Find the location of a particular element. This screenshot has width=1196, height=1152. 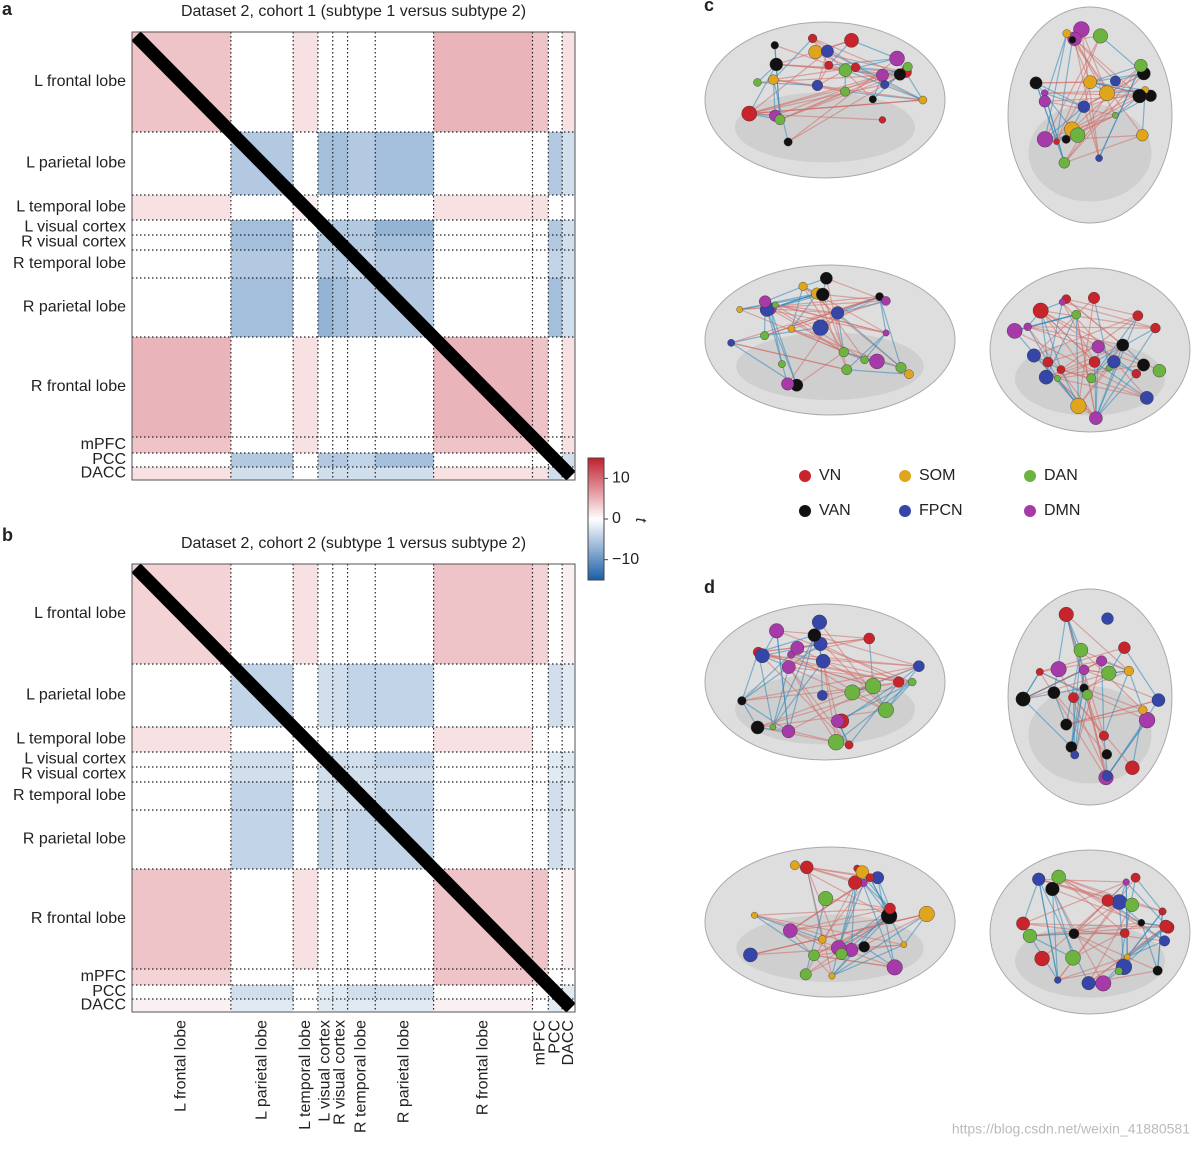

row-label: L parietal lobe is located at coordinates (76, 163).